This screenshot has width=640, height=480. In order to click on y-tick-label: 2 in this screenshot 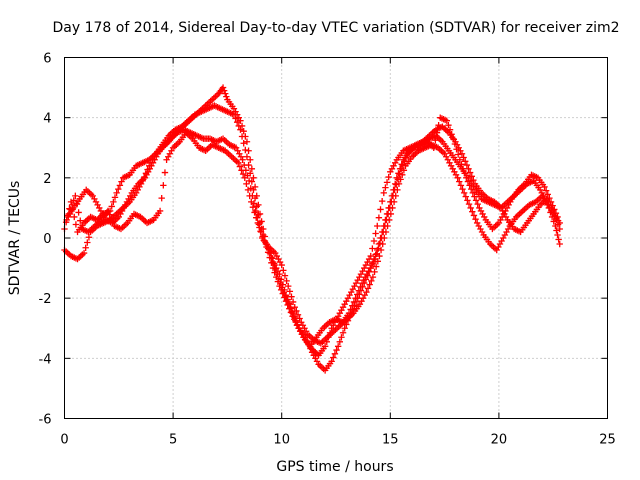, I will do `click(47, 179)`.